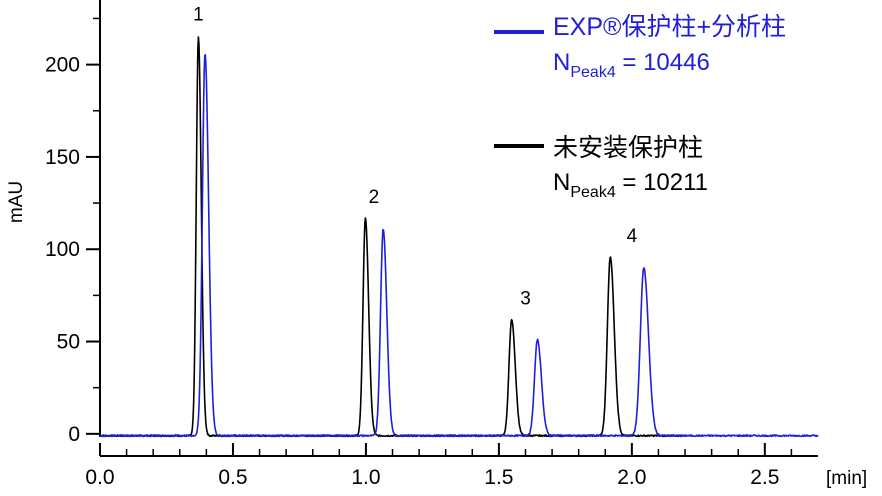 This screenshot has width=882, height=496. I want to click on legend-plates-black-sub: Peak4, so click(592, 192).